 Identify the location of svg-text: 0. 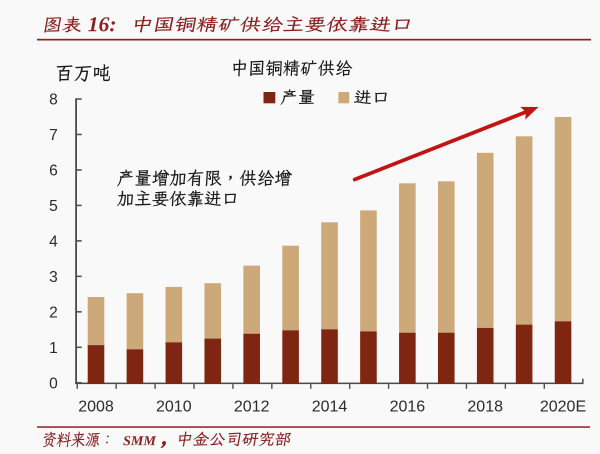
(53, 383).